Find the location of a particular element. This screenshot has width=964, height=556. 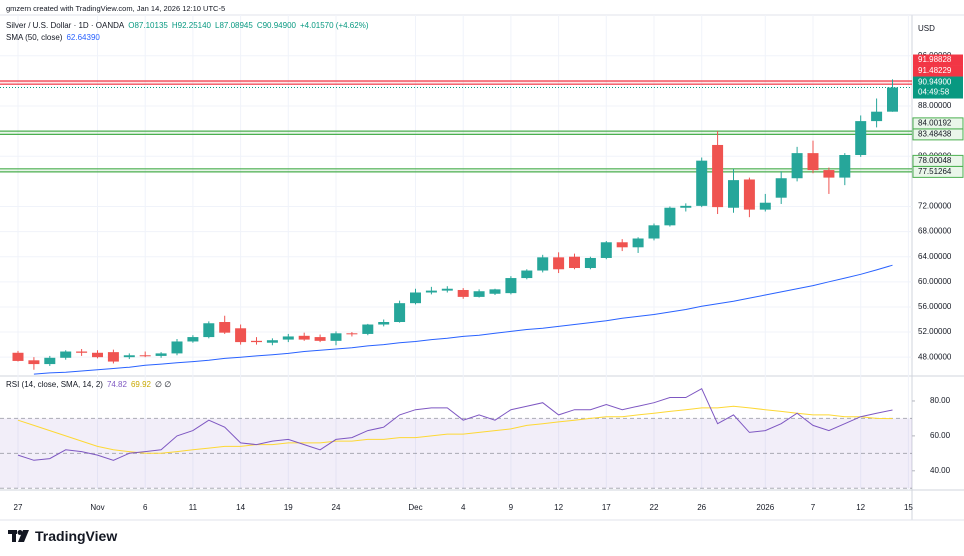

rsi-tail: ∅ ∅ is located at coordinates (163, 384).